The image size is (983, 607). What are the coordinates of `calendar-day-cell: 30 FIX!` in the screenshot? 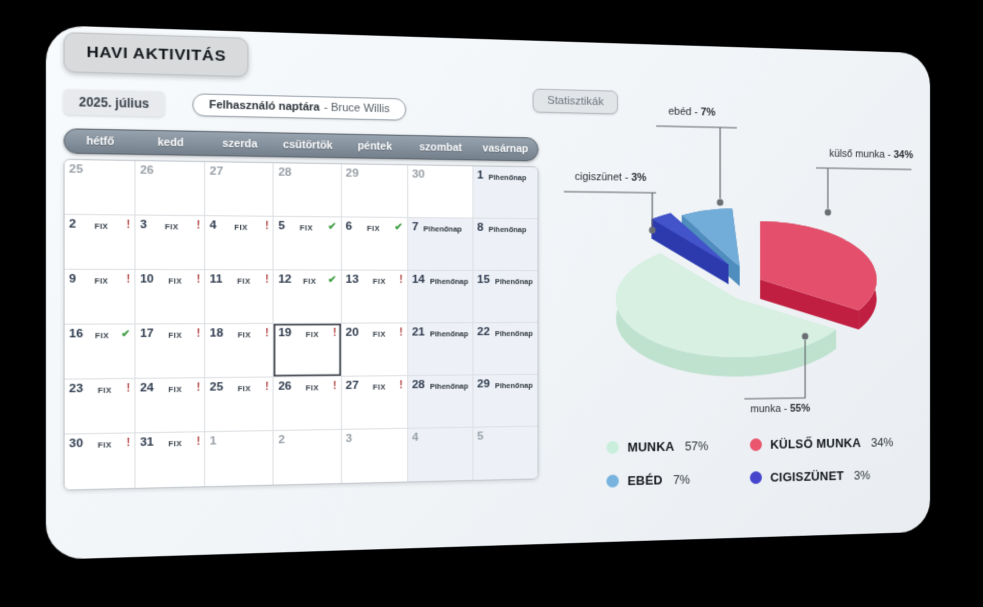 It's located at (100, 461).